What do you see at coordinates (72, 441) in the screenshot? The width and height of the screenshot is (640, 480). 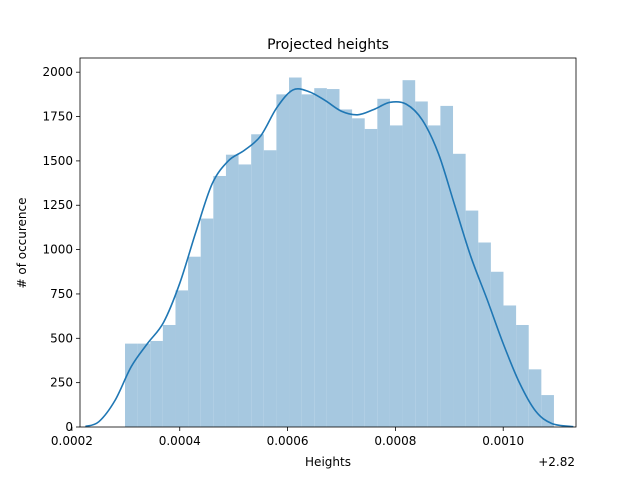 I see `x-tick-label: 0.0002` at bounding box center [72, 441].